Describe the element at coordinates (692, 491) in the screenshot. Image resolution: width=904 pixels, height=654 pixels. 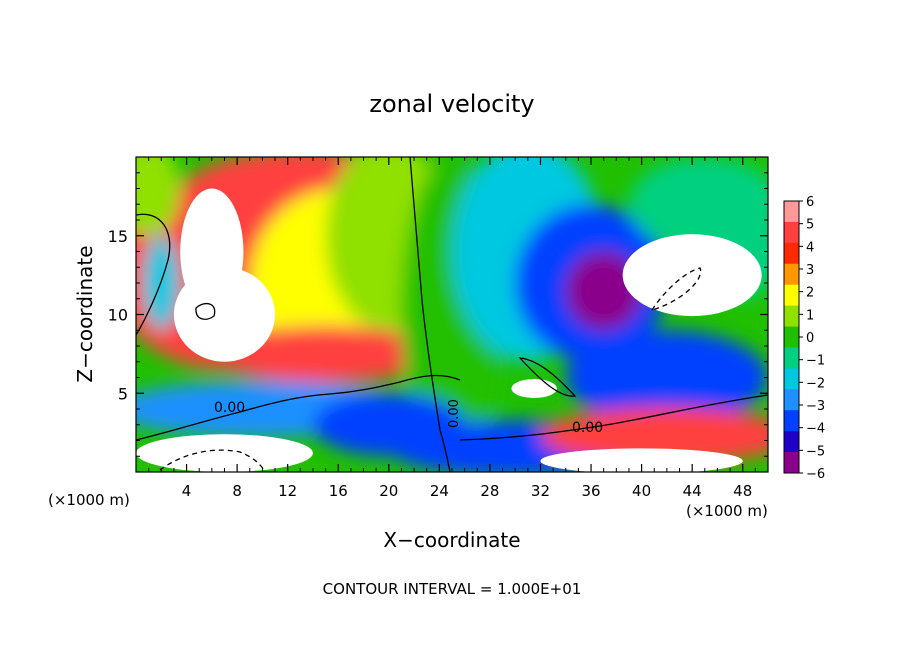
I see `x-tick-label: 44` at that location.